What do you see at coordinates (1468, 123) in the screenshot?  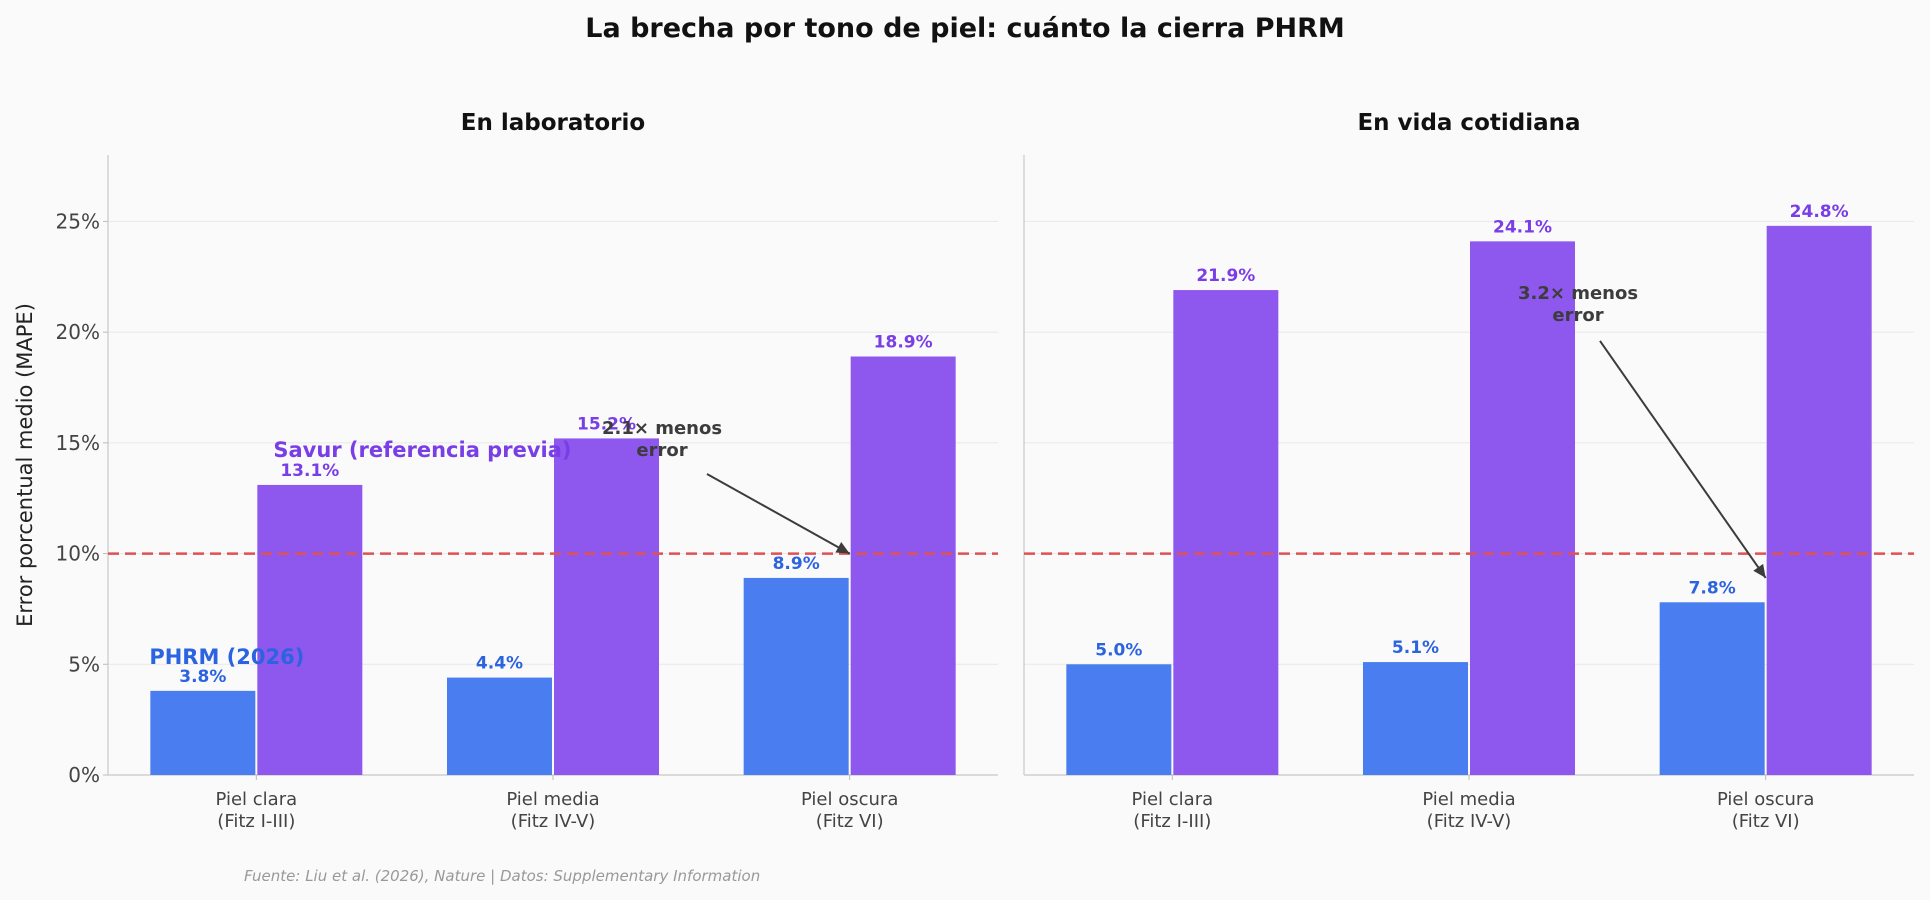 I see `panel-title: En vida cotidiana` at bounding box center [1468, 123].